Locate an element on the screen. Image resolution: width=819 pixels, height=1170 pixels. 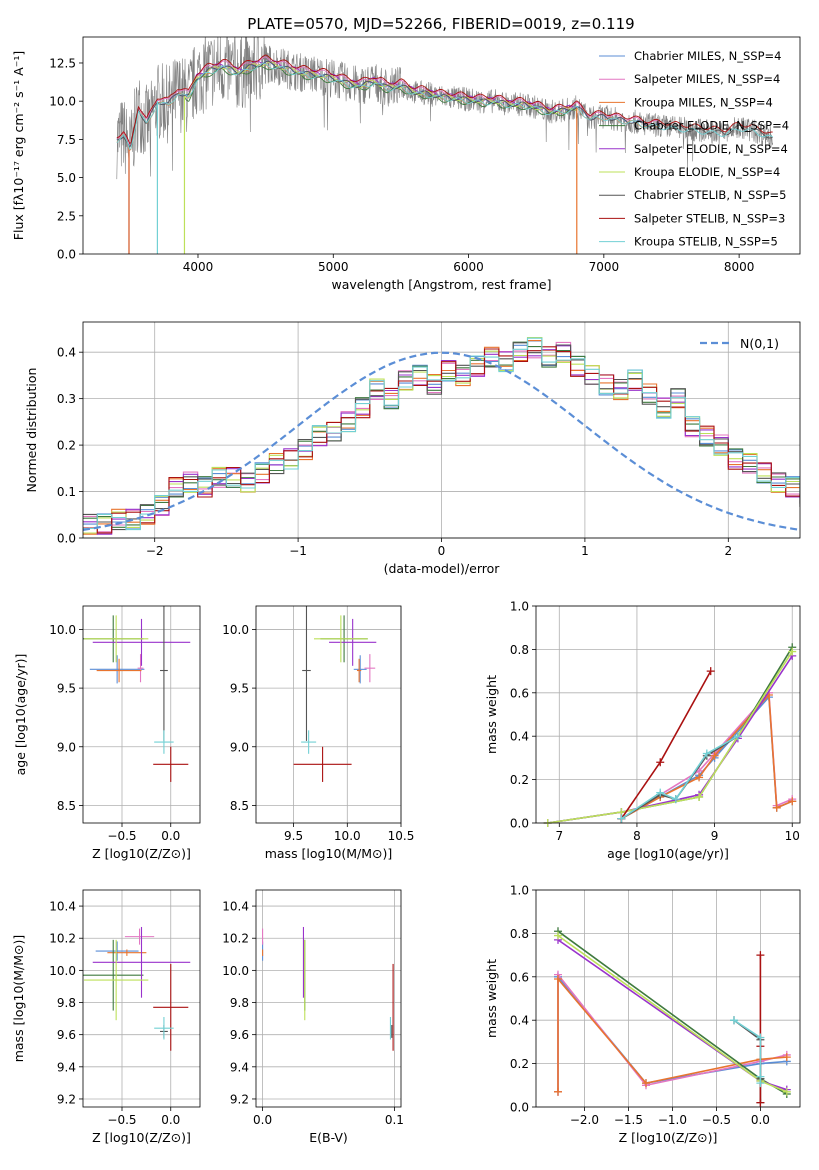
x-tick-label: 9 is located at coordinates (715, 836).